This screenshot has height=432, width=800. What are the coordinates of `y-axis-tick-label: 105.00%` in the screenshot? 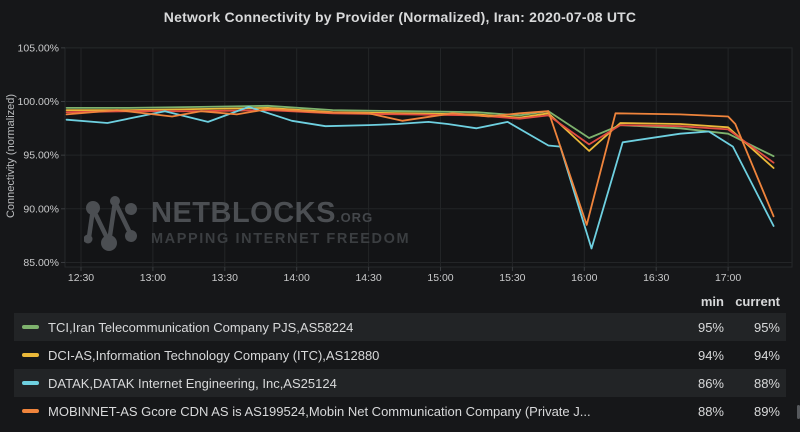 It's located at (38, 48).